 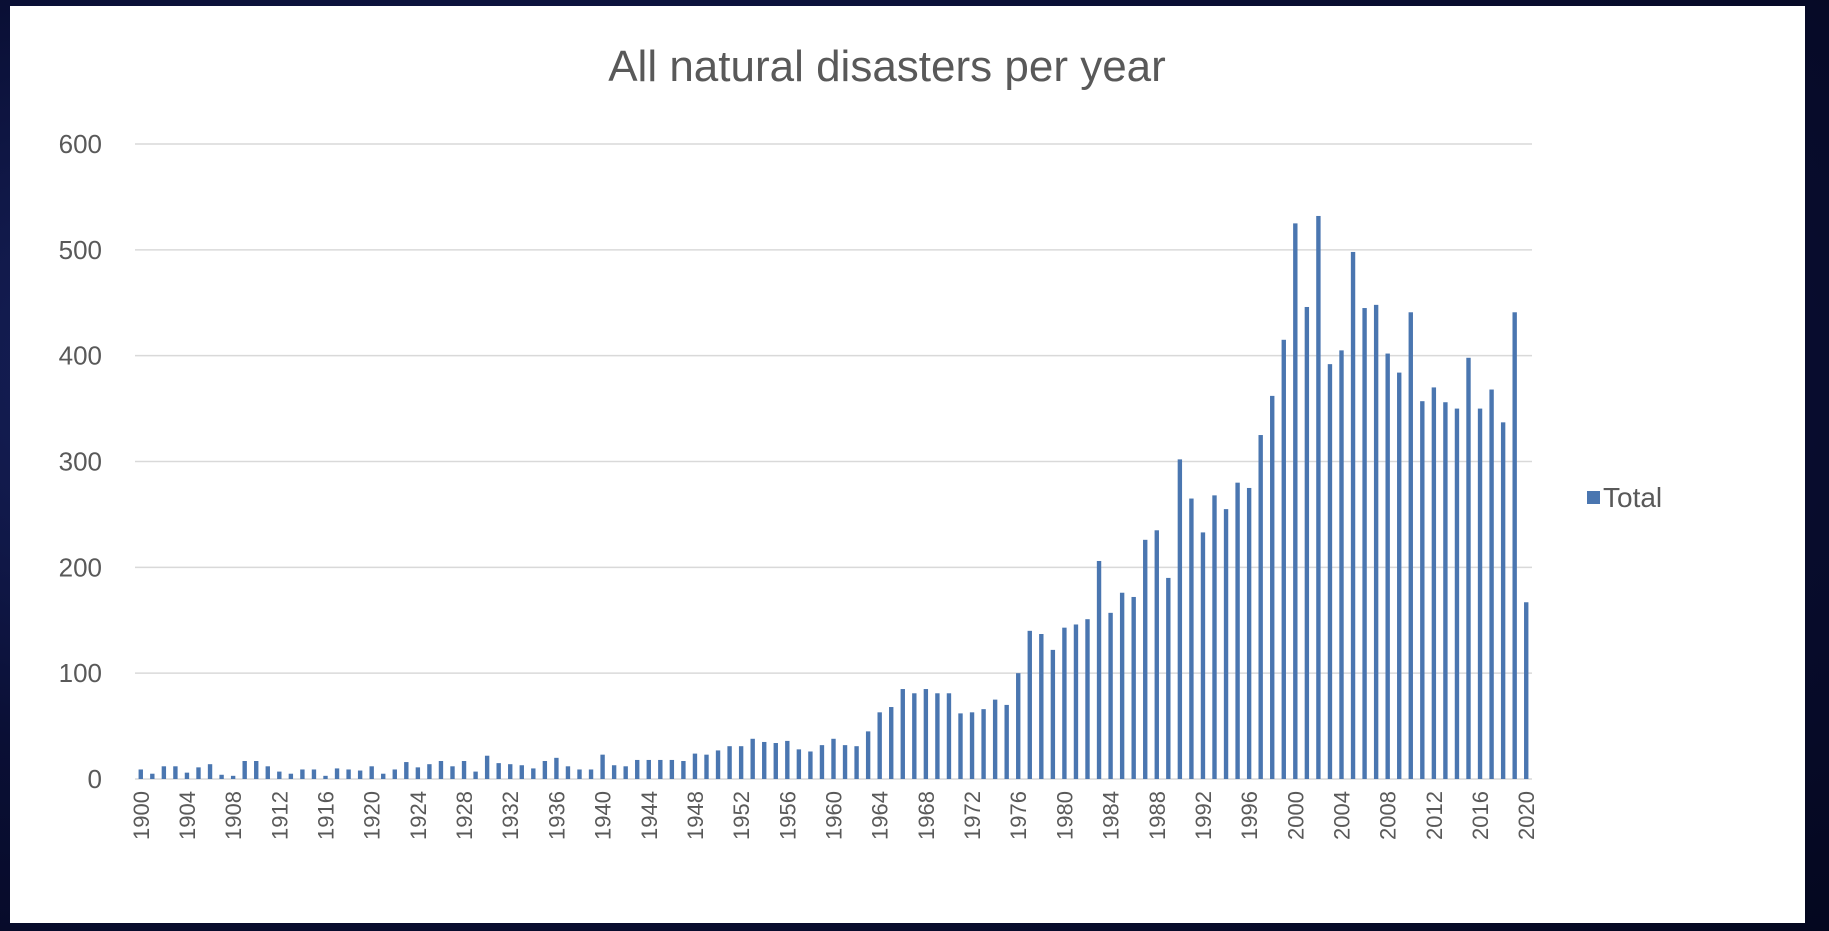 What do you see at coordinates (80, 250) in the screenshot?
I see `y-tick-label: 500` at bounding box center [80, 250].